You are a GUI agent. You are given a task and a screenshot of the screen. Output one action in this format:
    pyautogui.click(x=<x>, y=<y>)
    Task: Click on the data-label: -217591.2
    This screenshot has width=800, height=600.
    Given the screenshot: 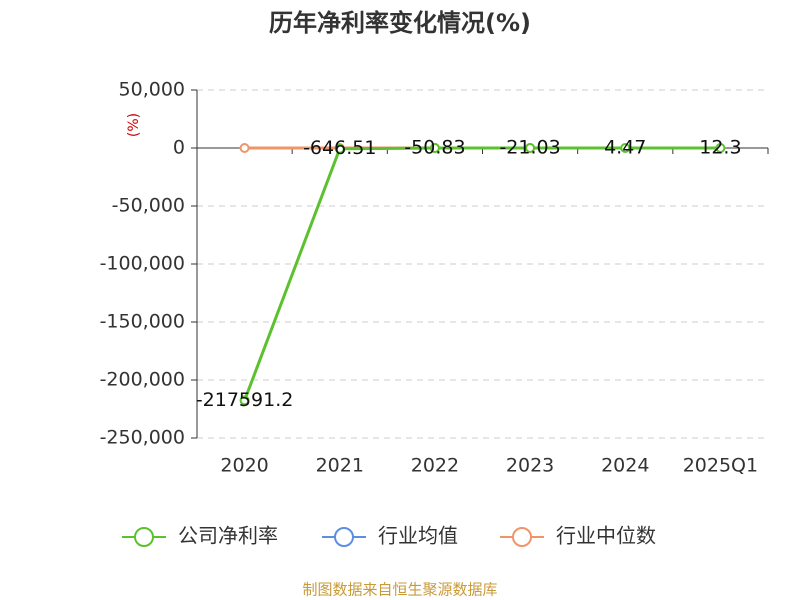 What is the action you would take?
    pyautogui.click(x=245, y=400)
    